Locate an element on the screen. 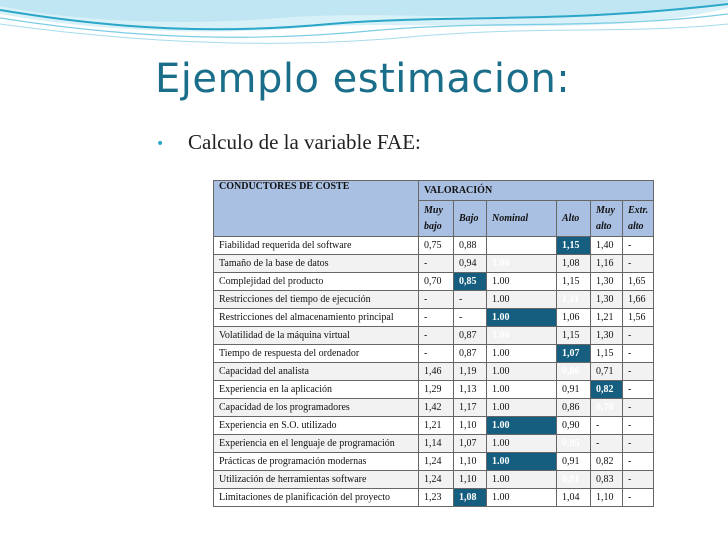  selected-value-cell: 1,07 is located at coordinates (573, 353).